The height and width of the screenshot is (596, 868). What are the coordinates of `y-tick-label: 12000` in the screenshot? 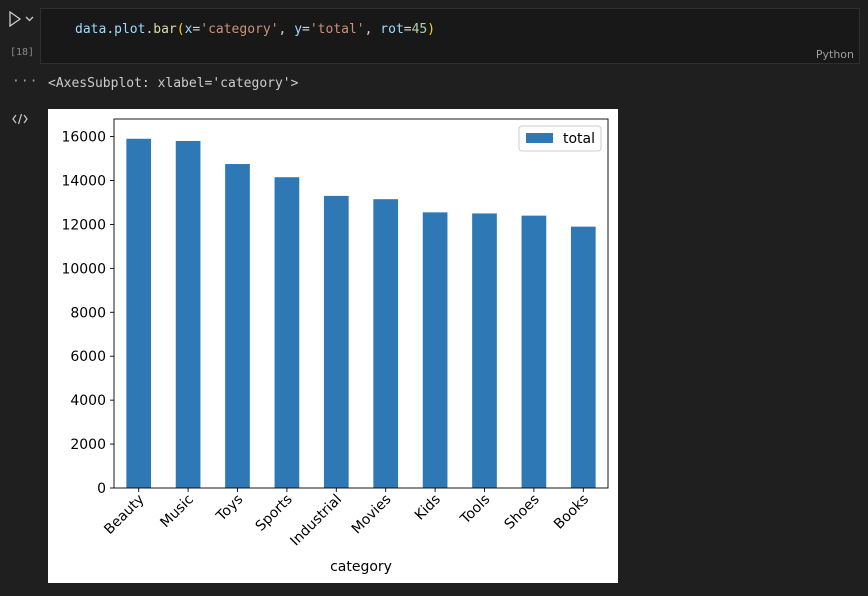 It's located at (83, 225).